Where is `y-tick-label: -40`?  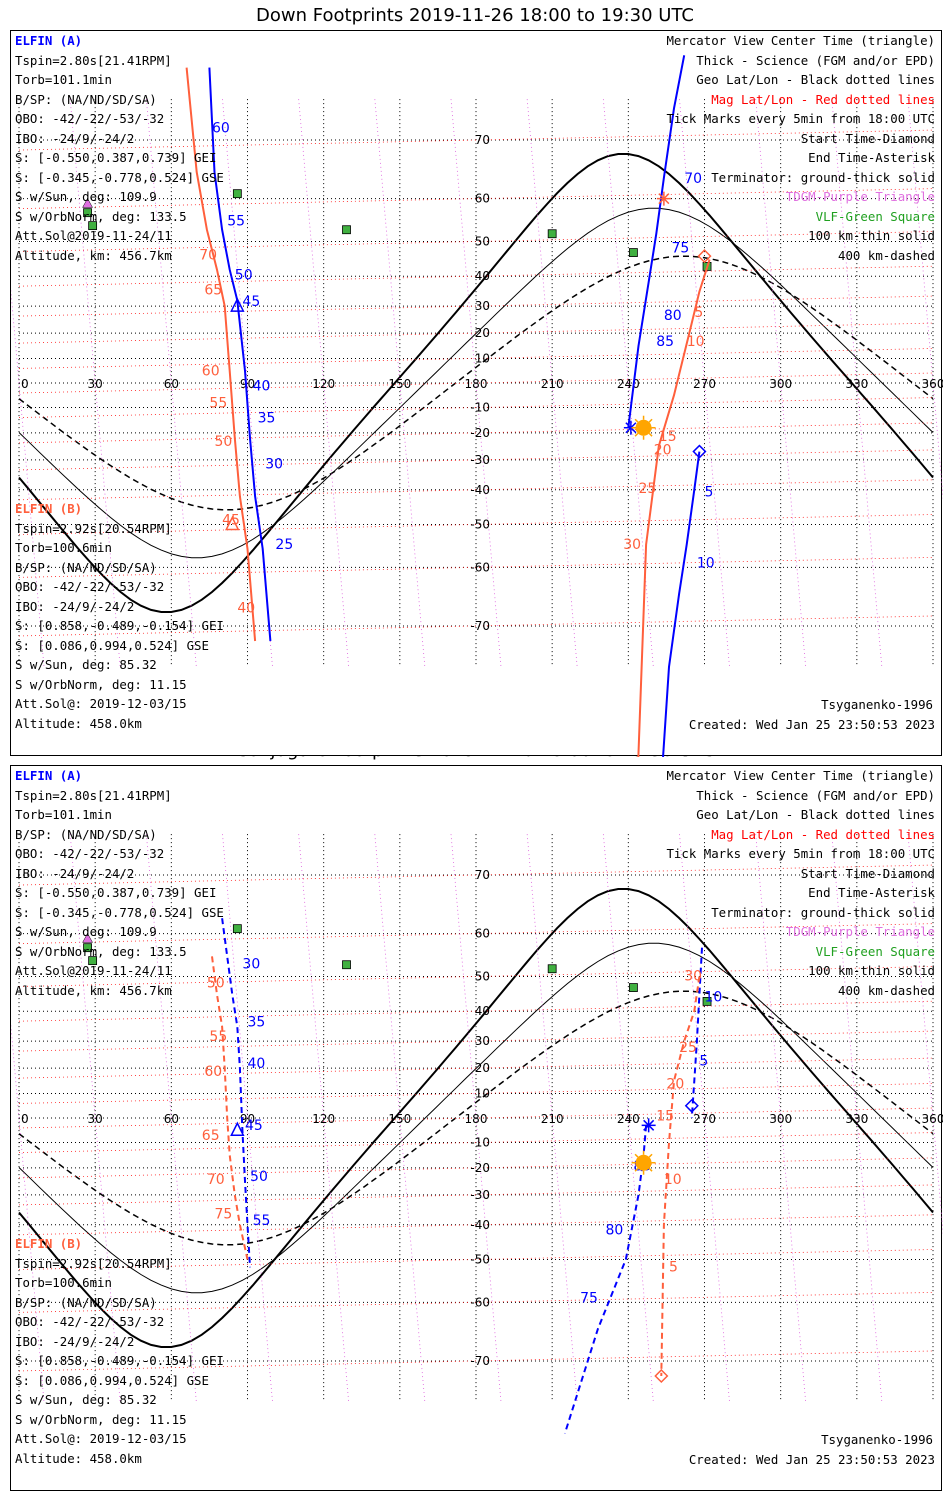
y-tick-label: -40 is located at coordinates (480, 1225).